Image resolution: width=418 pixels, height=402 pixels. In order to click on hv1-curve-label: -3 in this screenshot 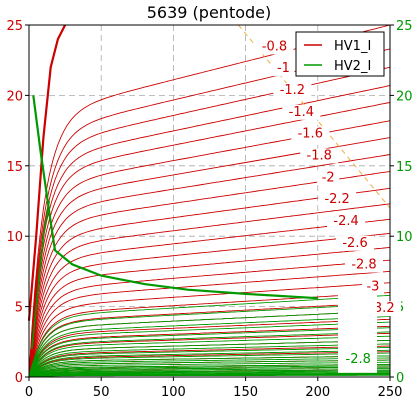, I will do `click(372, 286)`.